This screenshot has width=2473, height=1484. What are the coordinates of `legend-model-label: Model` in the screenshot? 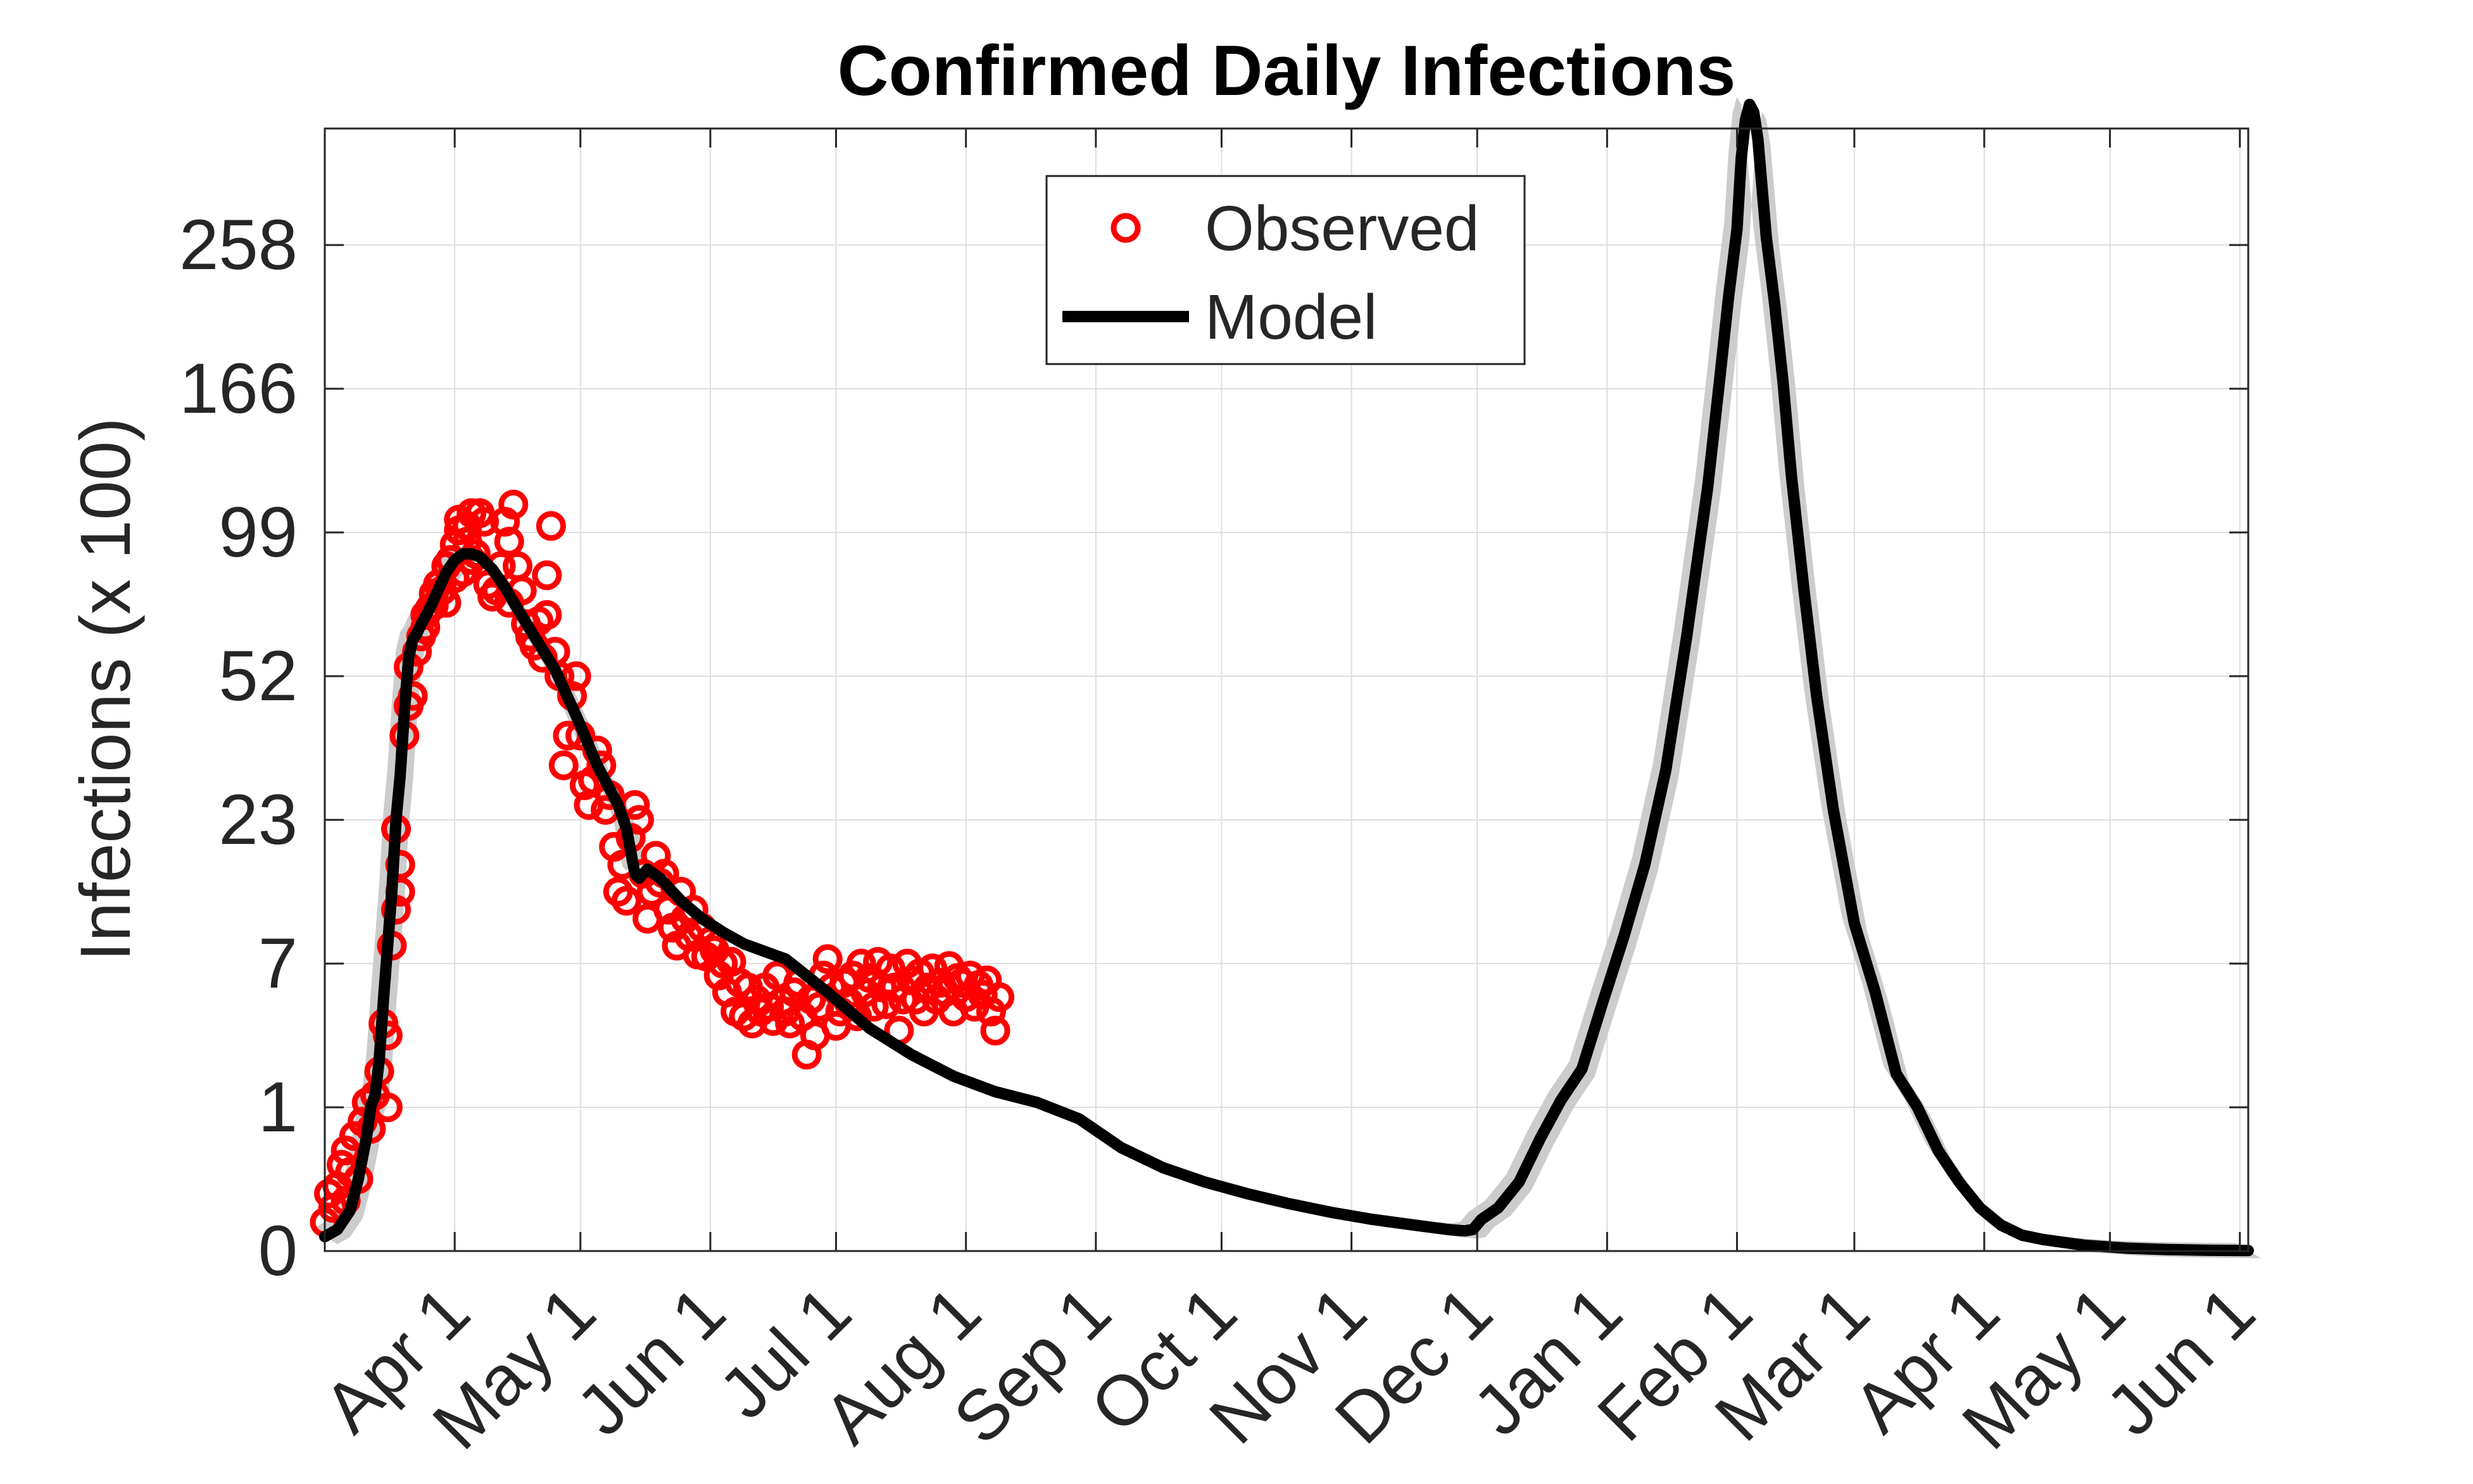 It's located at (1291, 317).